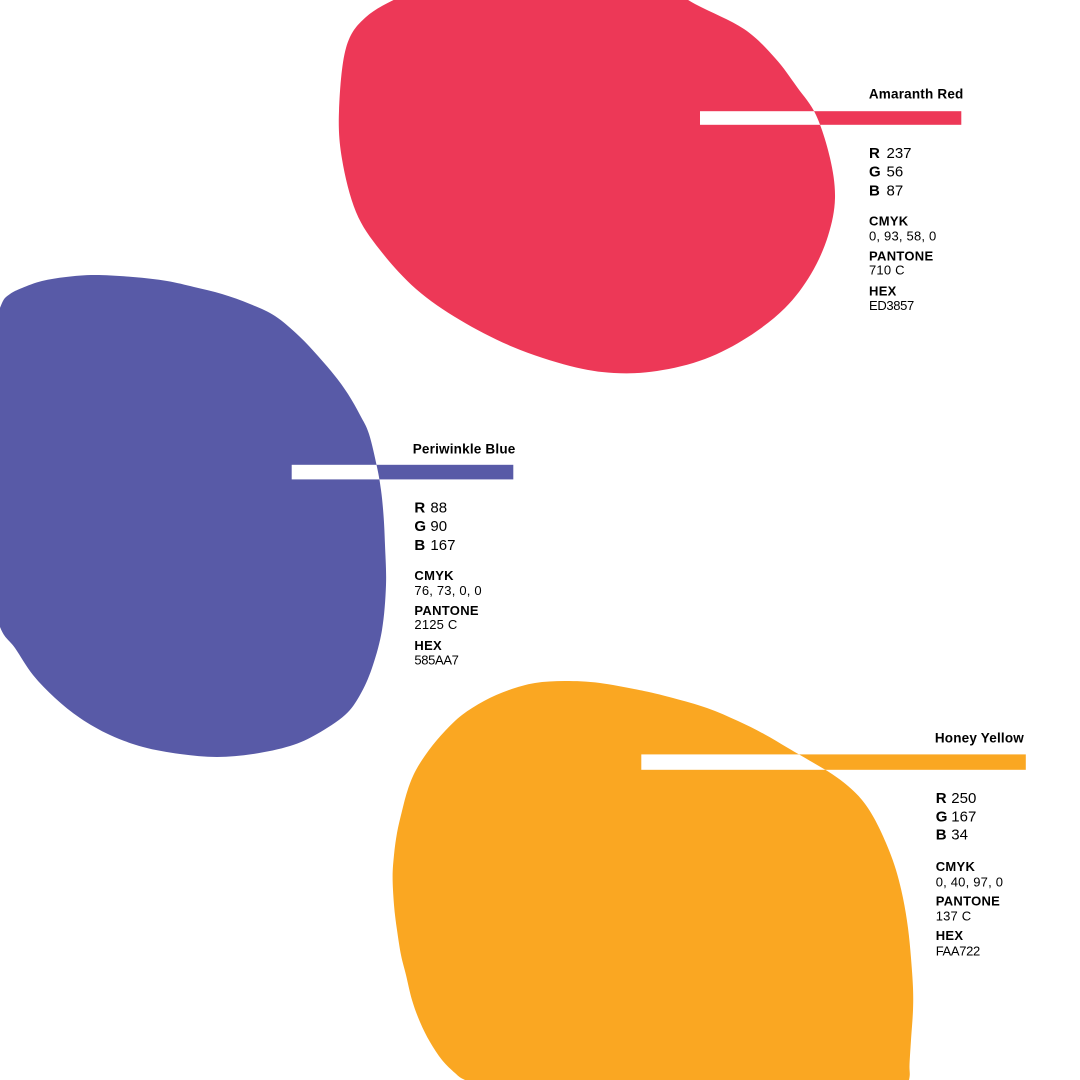 Image resolution: width=1080 pixels, height=1080 pixels. I want to click on svg-text: 585AA7, so click(436, 660).